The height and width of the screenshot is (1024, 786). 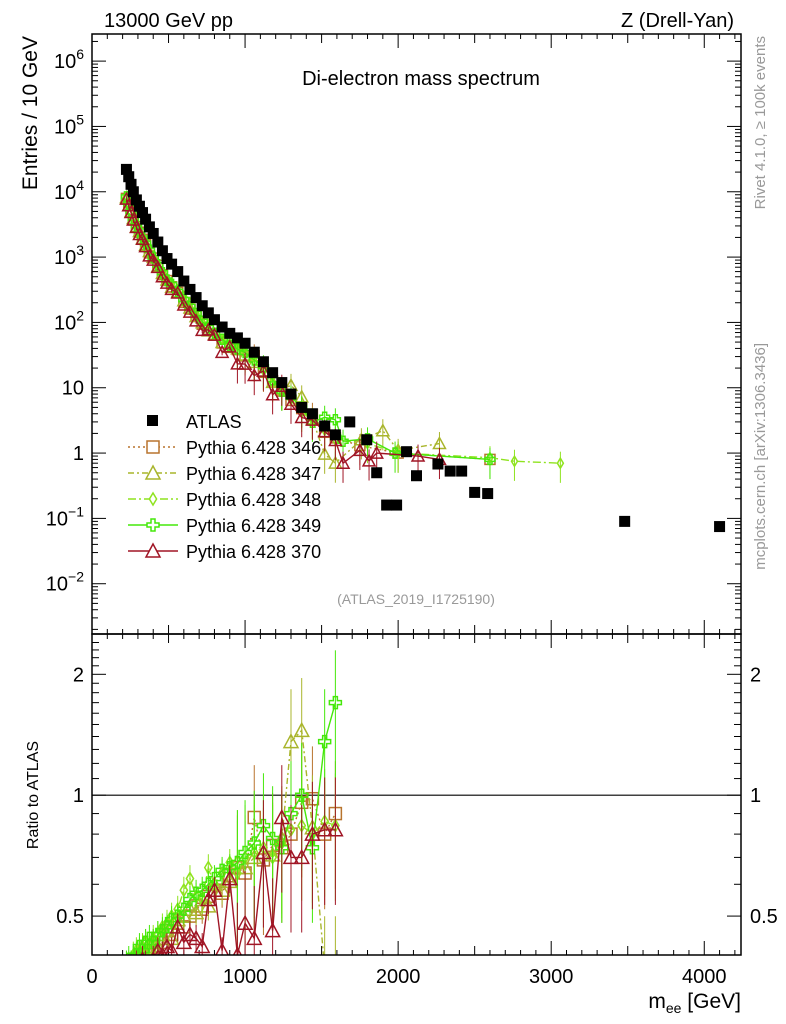 What do you see at coordinates (253, 552) in the screenshot?
I see `legend-label: Pythia 6.428 370` at bounding box center [253, 552].